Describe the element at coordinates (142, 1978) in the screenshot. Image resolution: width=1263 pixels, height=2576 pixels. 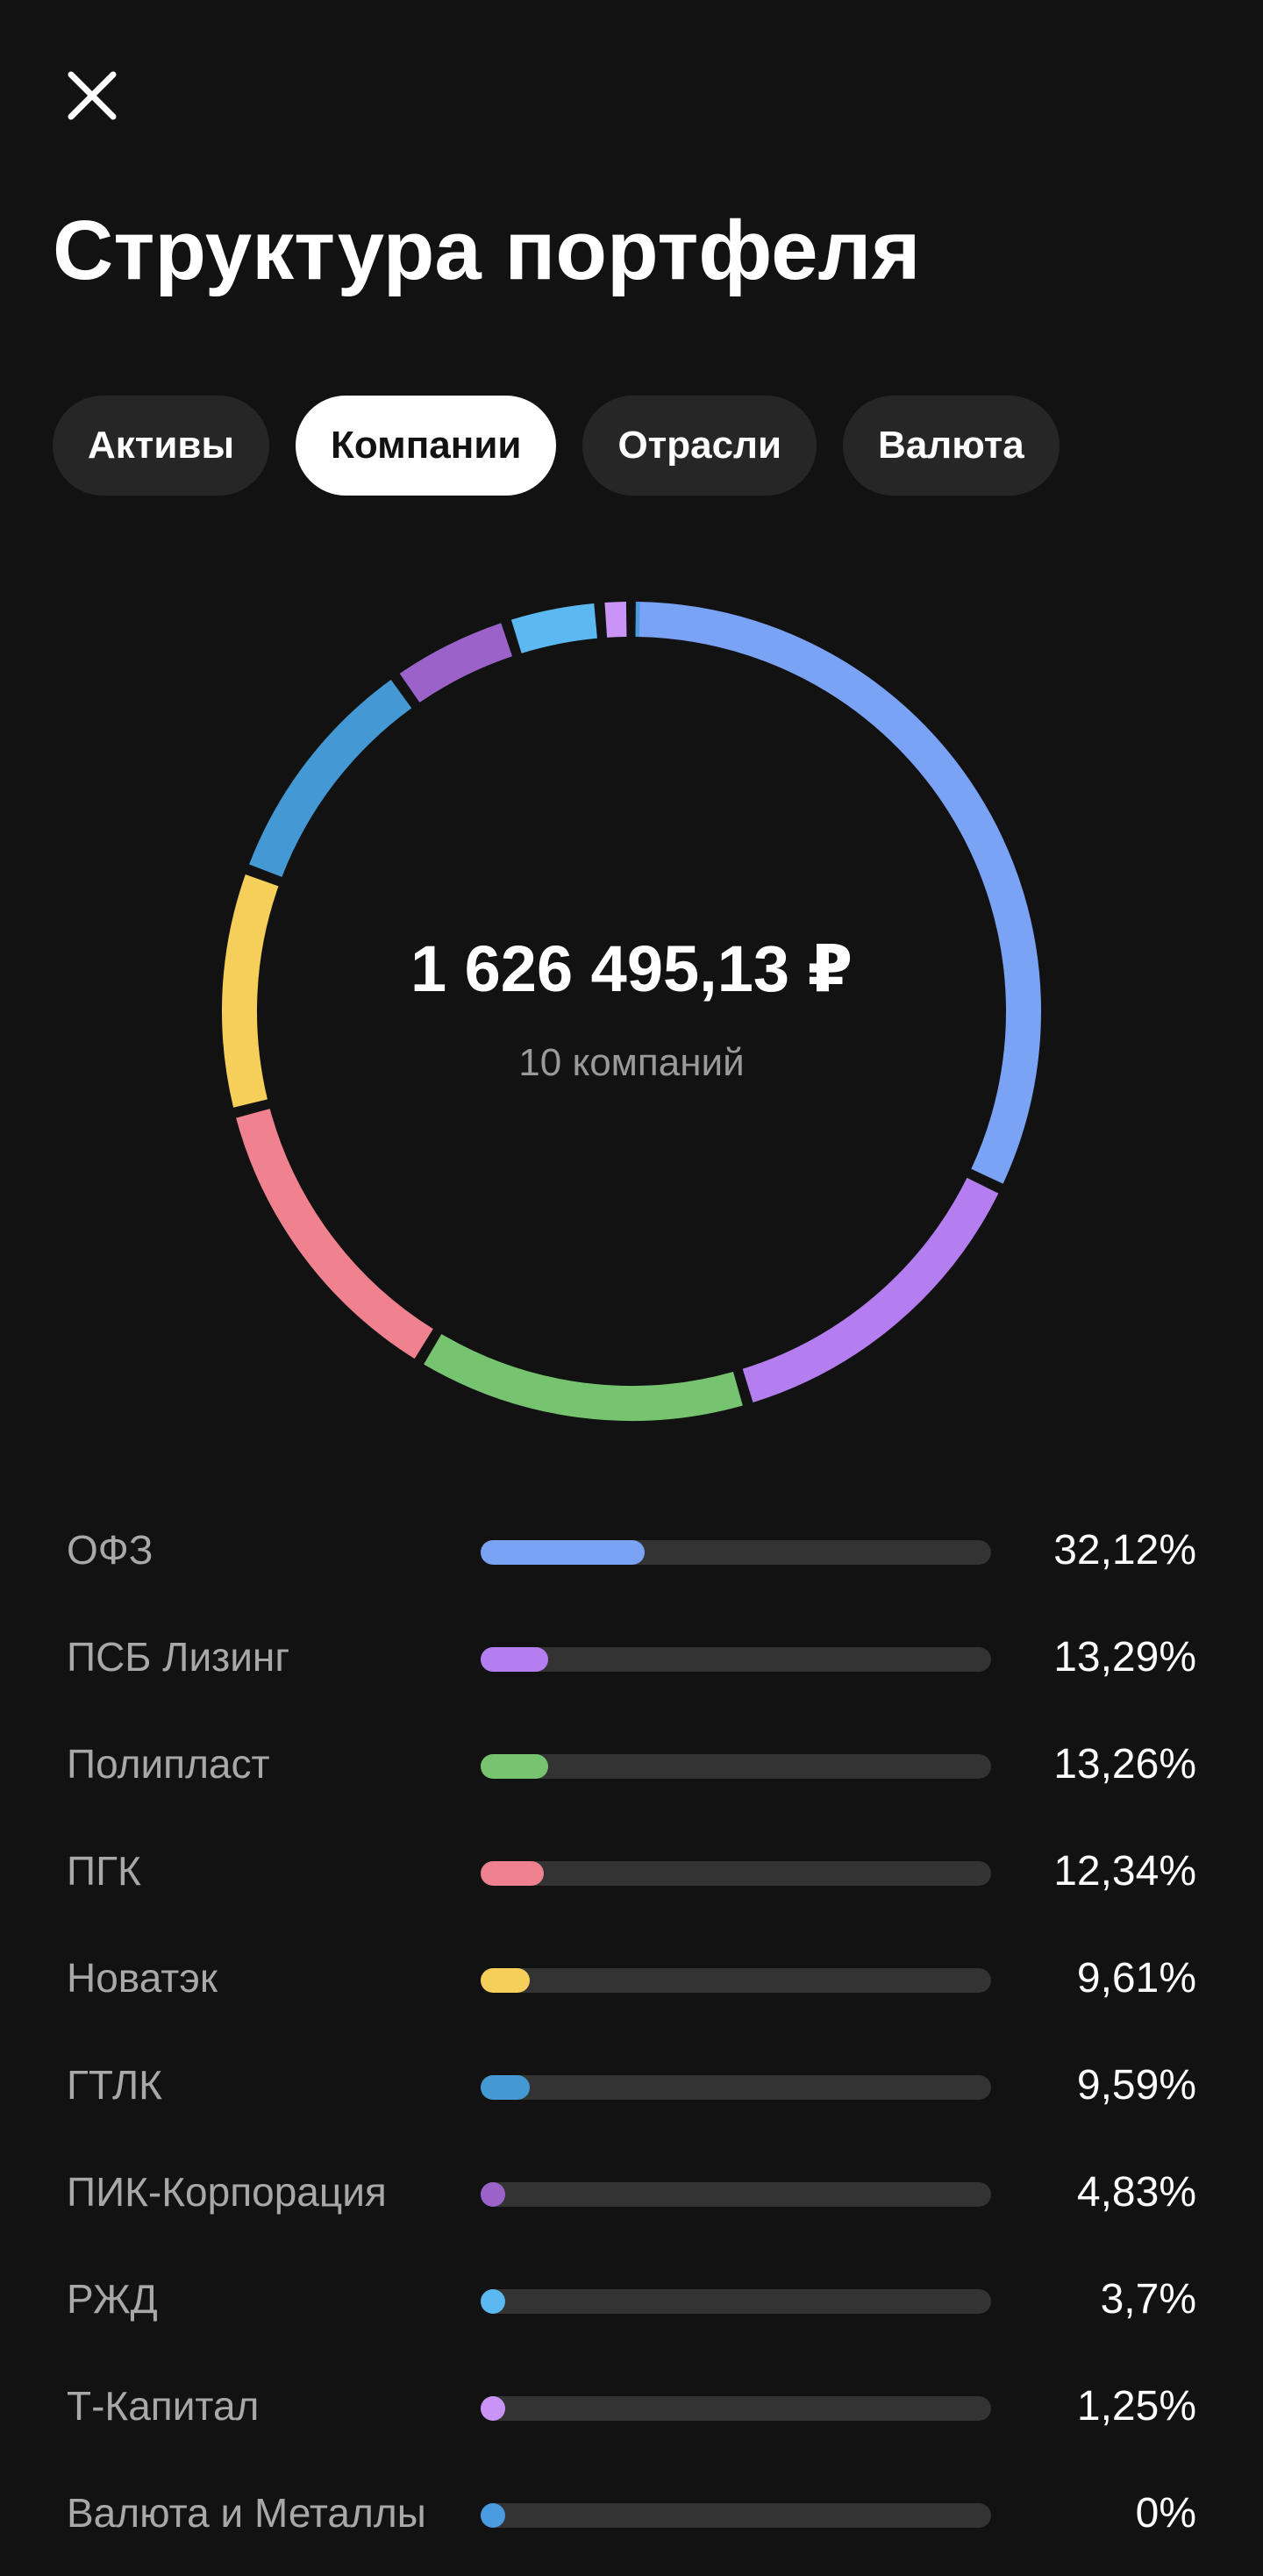
I see `company-name: Новатэк` at that location.